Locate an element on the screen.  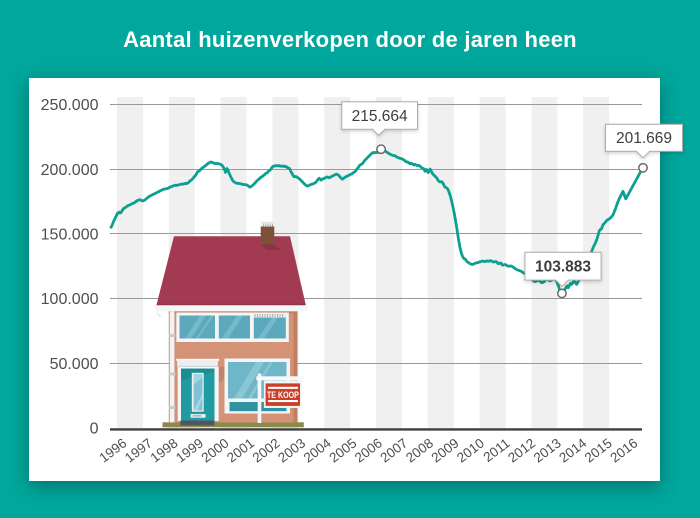
svg-text: 2011 is located at coordinates (496, 449).